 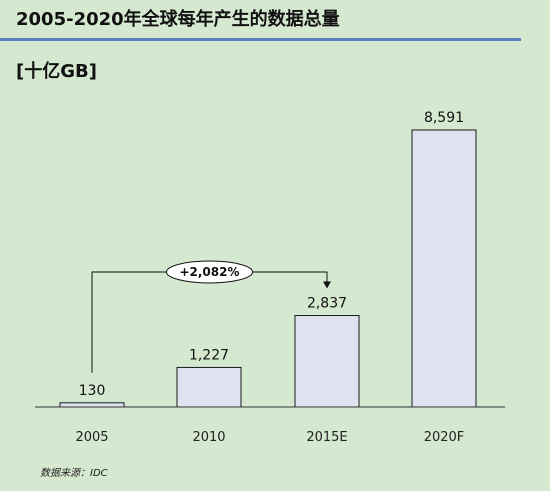 What do you see at coordinates (444, 437) in the screenshot?
I see `category-label-2020f: 2020F` at bounding box center [444, 437].